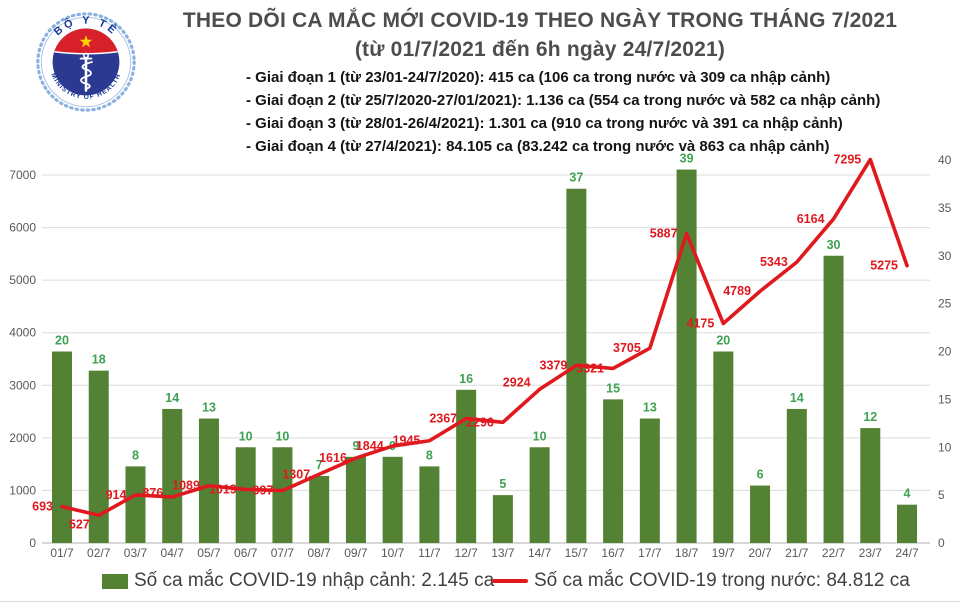 This screenshot has height=602, width=960. What do you see at coordinates (22, 228) in the screenshot?
I see `left-axis-tick: 6000` at bounding box center [22, 228].